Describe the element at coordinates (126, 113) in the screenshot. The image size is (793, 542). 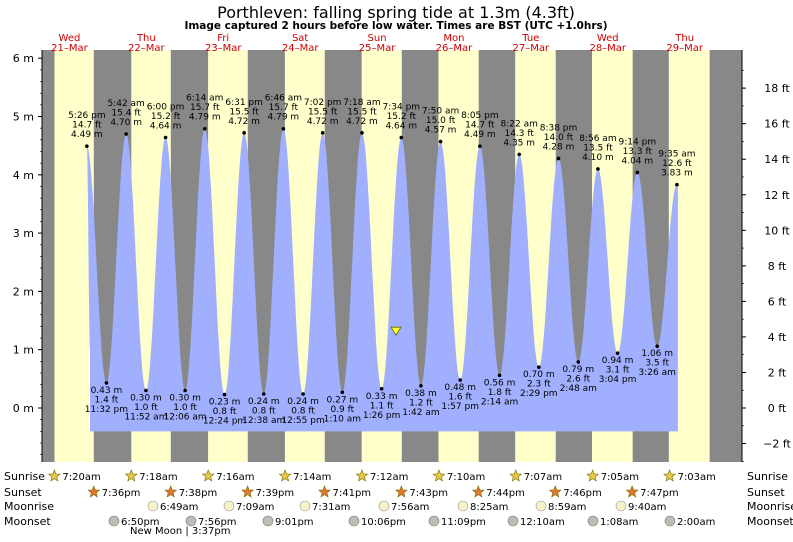
I see `high-tide-label: 15.4 ft` at that location.